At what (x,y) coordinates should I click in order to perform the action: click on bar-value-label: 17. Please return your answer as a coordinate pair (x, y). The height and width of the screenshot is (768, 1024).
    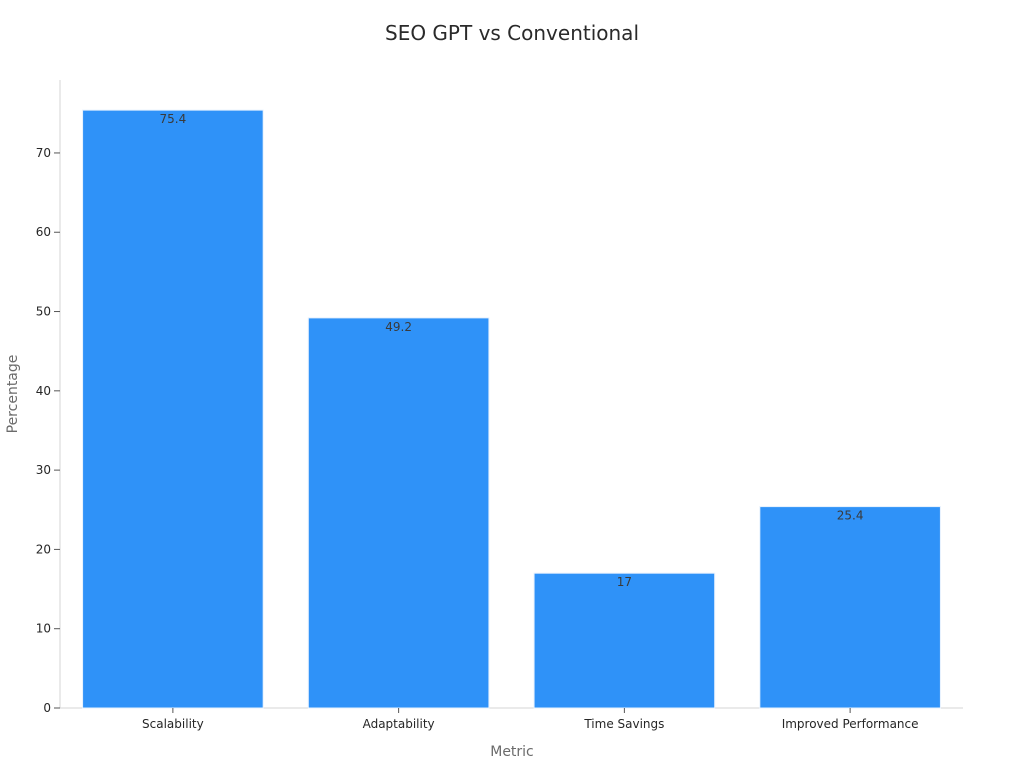
    Looking at the image, I should click on (624, 582).